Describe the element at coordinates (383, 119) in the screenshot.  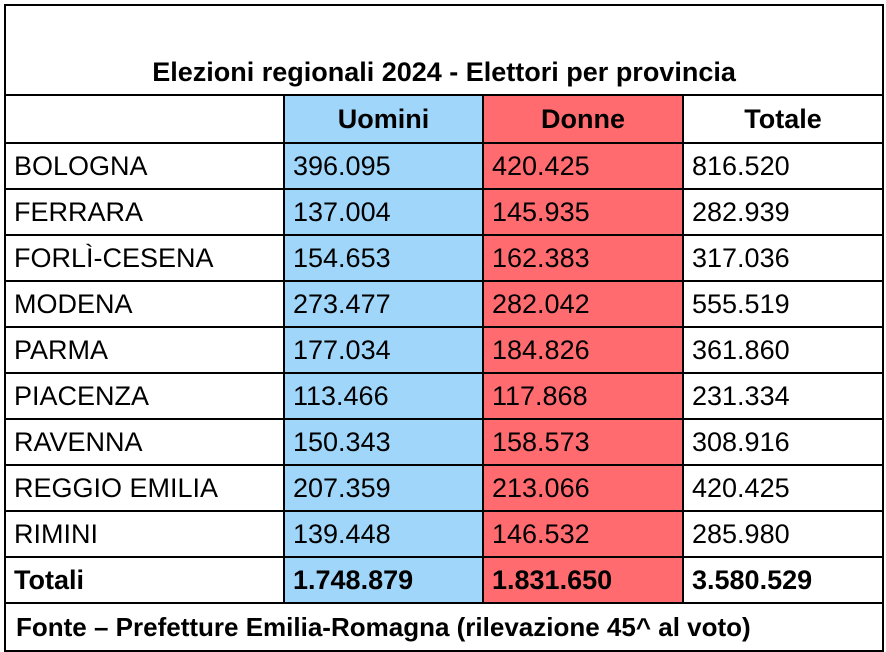
I see `header-men: Uomini` at that location.